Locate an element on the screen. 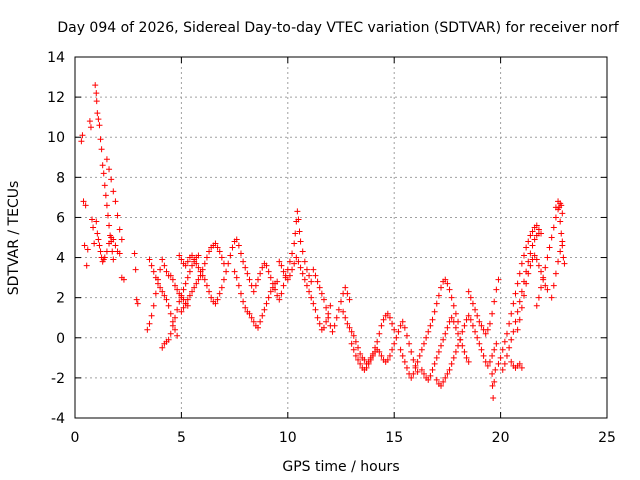 The width and height of the screenshot is (640, 480). y-tick-label: -4 is located at coordinates (58, 419).